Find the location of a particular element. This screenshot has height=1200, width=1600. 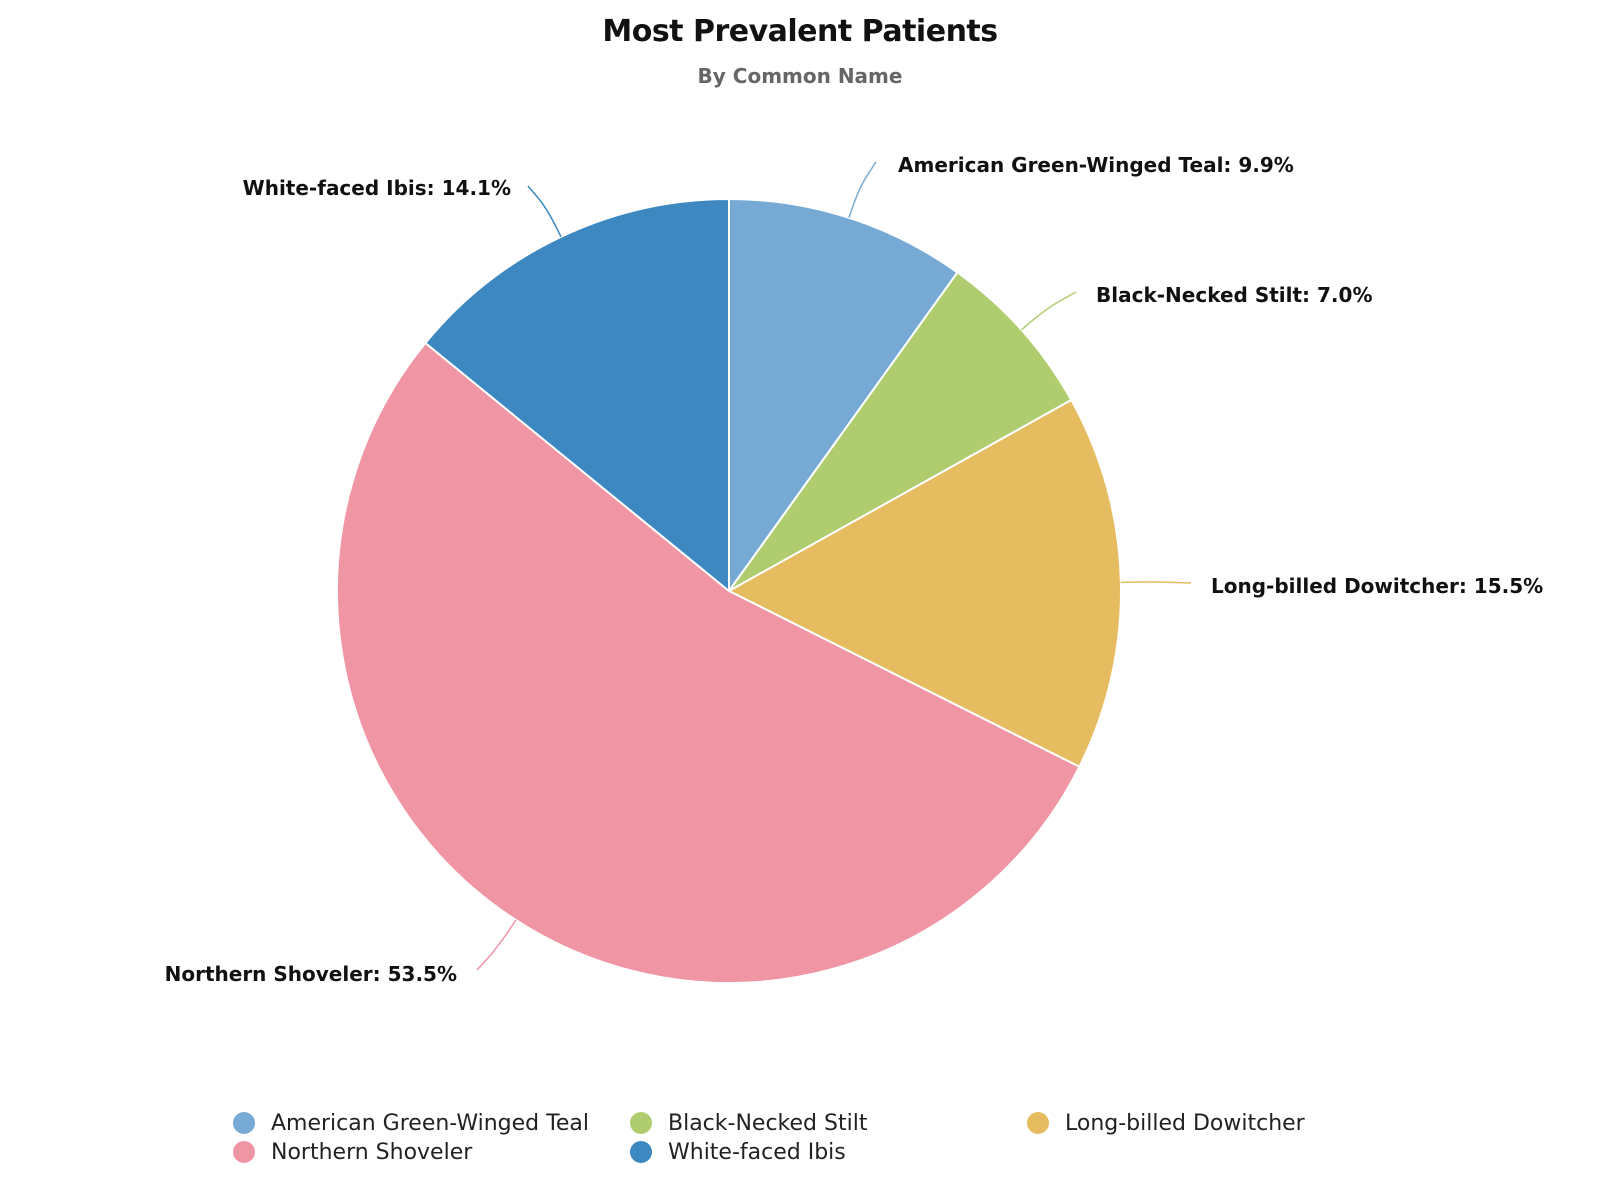

legend-item-northern-shoveler: Northern Shoveler is located at coordinates (431, 1152).